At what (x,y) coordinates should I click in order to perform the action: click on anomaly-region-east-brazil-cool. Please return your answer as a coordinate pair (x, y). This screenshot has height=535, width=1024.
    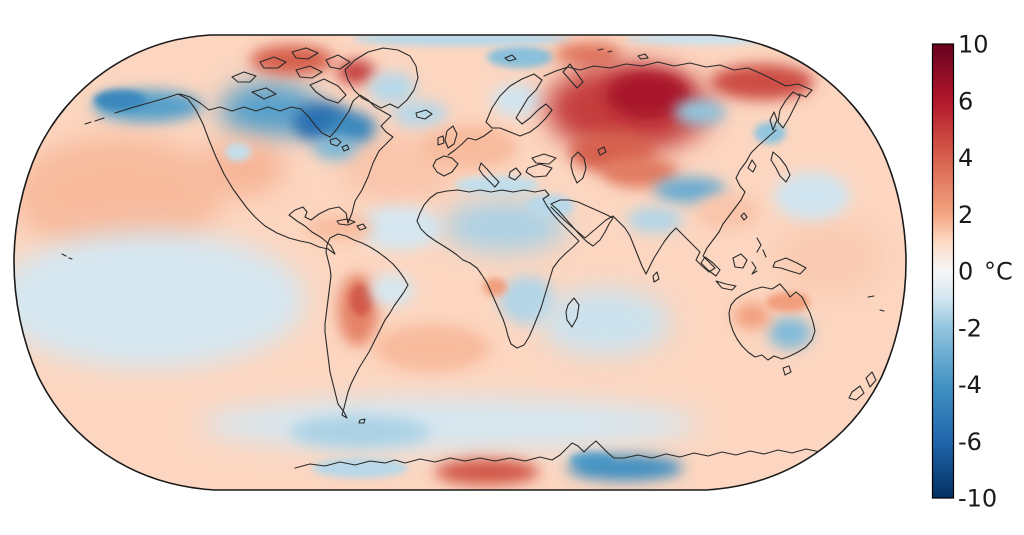
    Looking at the image, I should click on (392, 290).